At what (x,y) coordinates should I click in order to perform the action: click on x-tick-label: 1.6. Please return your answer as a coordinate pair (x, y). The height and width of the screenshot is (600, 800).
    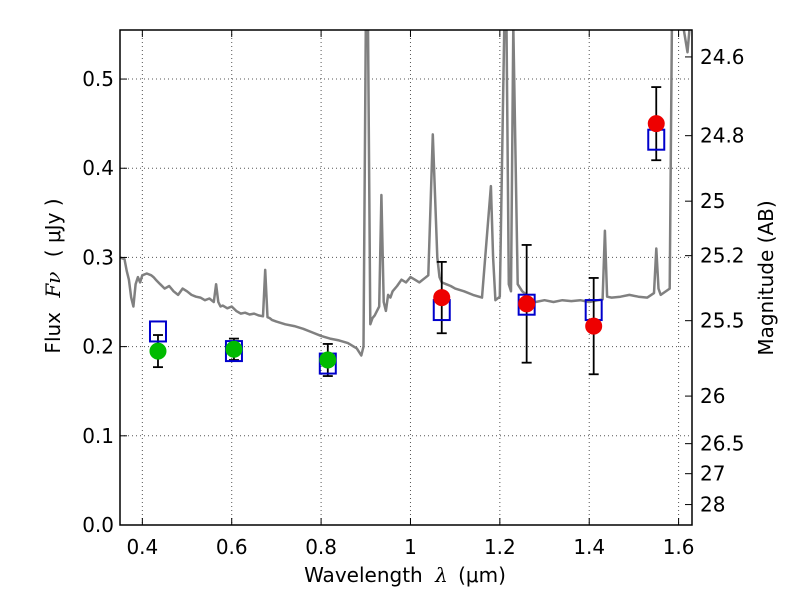
    Looking at the image, I should click on (679, 547).